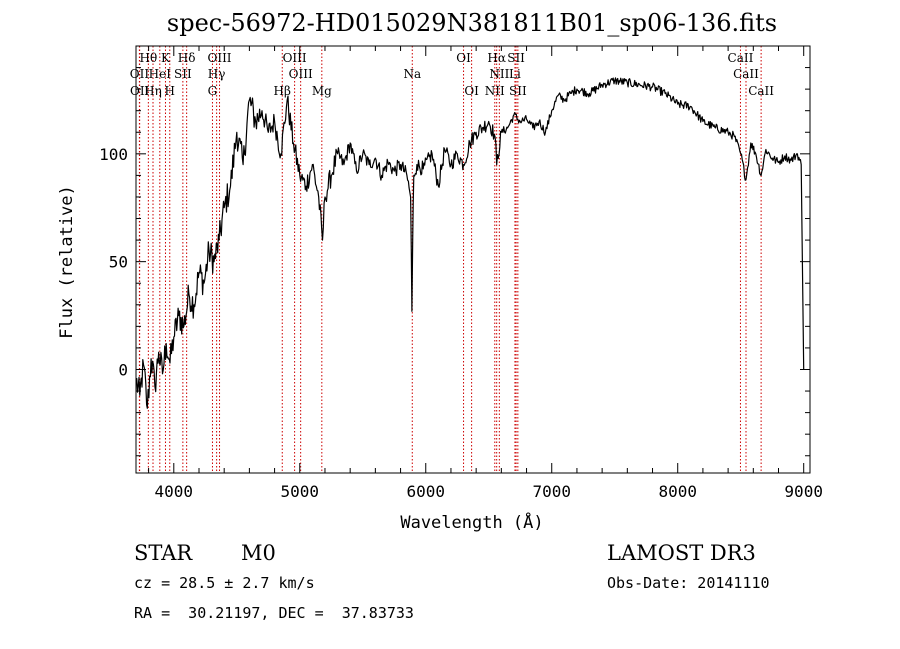  Describe the element at coordinates (300, 491) in the screenshot. I see `x-tick-label: 5000` at that location.